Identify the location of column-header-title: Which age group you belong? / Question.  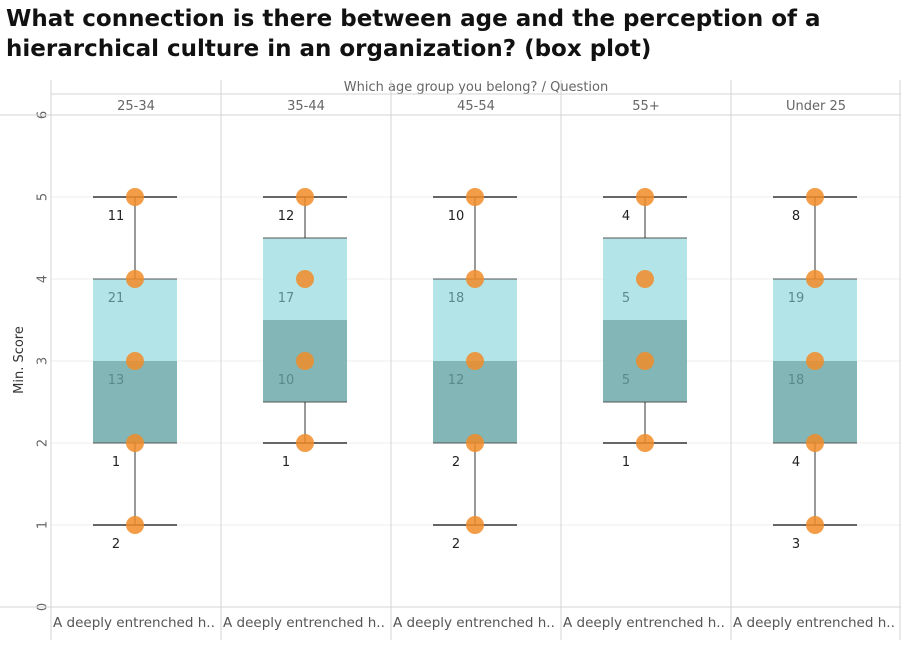
(476, 87).